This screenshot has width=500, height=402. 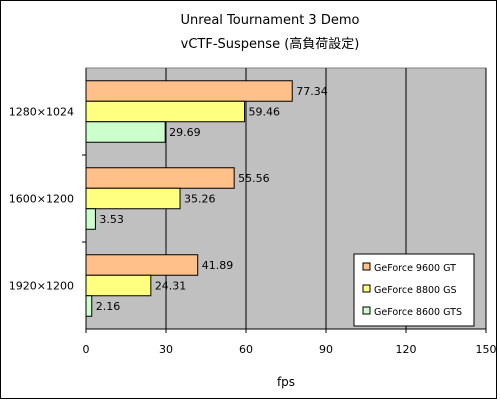 What do you see at coordinates (486, 349) in the screenshot?
I see `x-tick-label: 150` at bounding box center [486, 349].